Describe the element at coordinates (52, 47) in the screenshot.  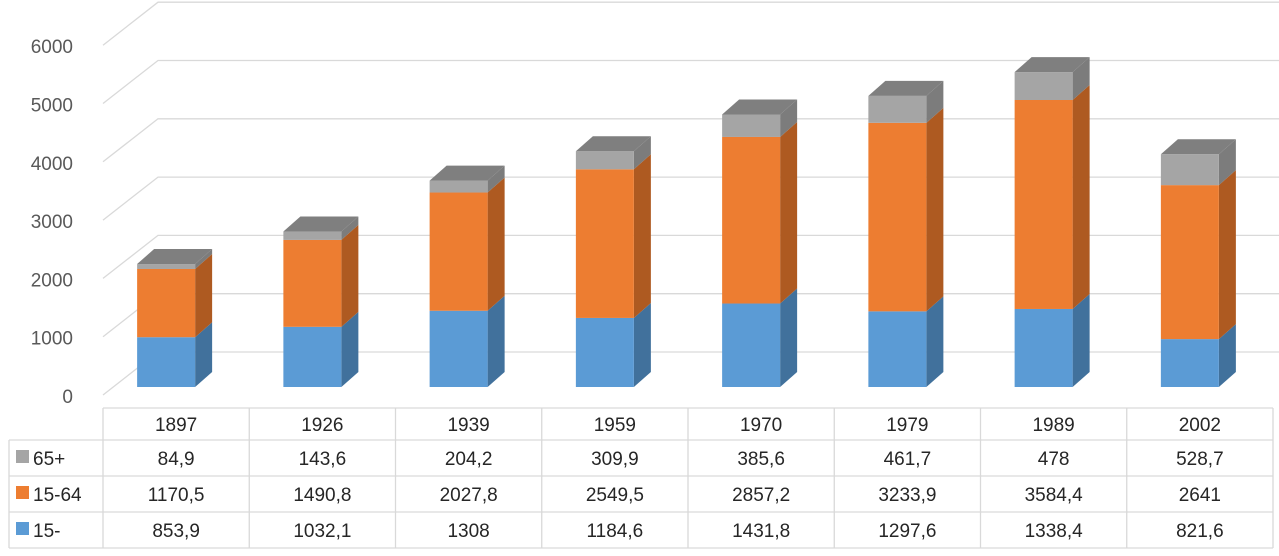
I see `y-tick-label: 6000` at that location.